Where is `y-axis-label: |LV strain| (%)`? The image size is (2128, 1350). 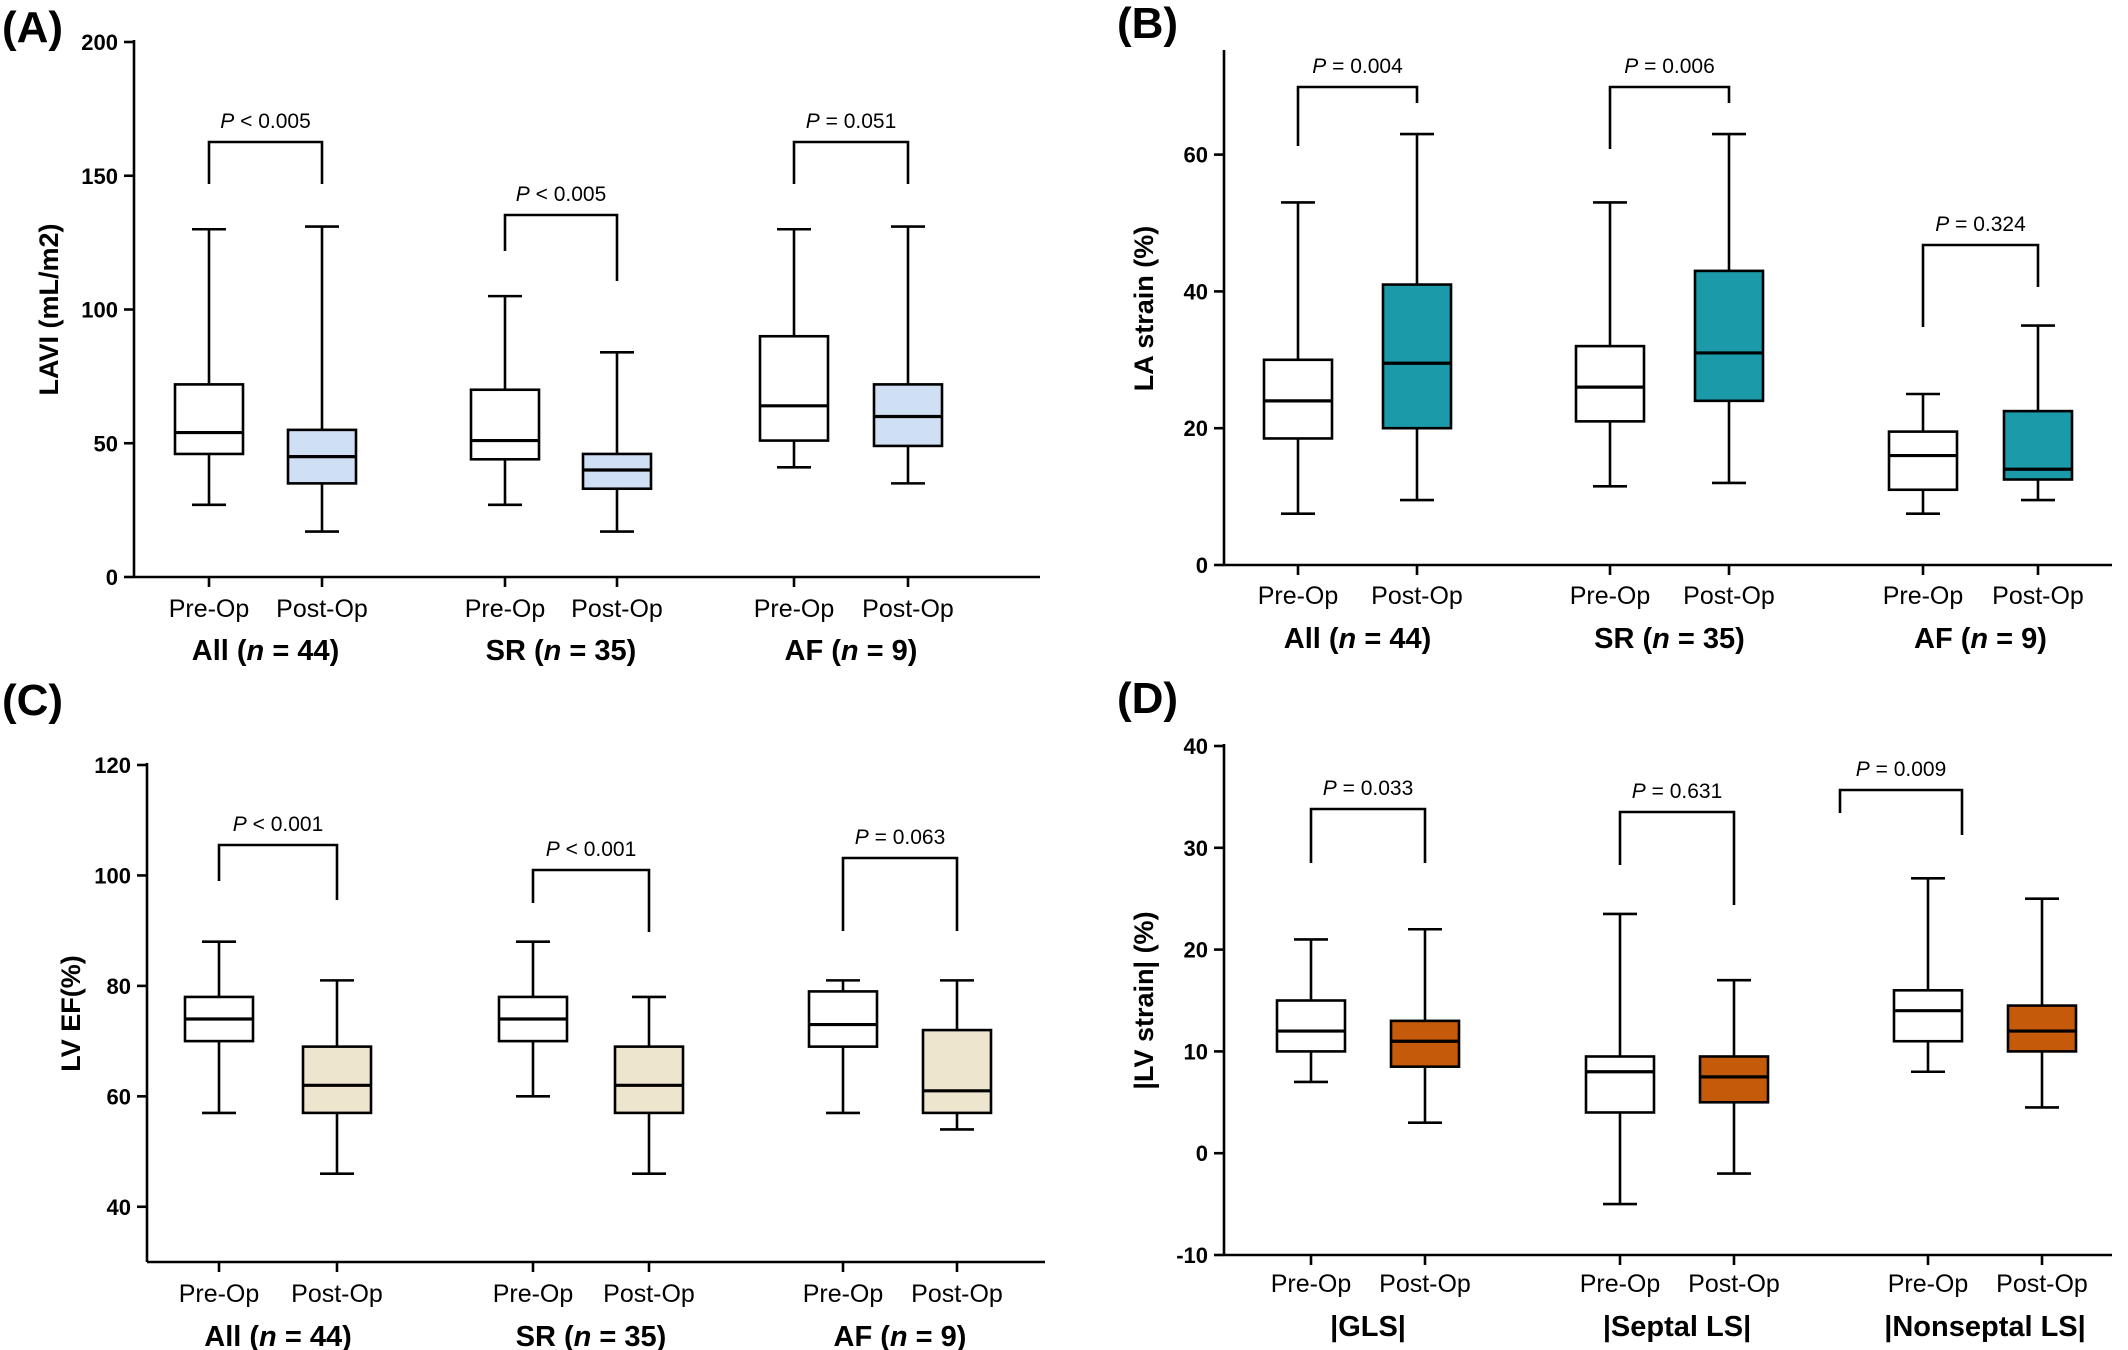
y-axis-label: |LV strain| (%) is located at coordinates (1144, 1000).